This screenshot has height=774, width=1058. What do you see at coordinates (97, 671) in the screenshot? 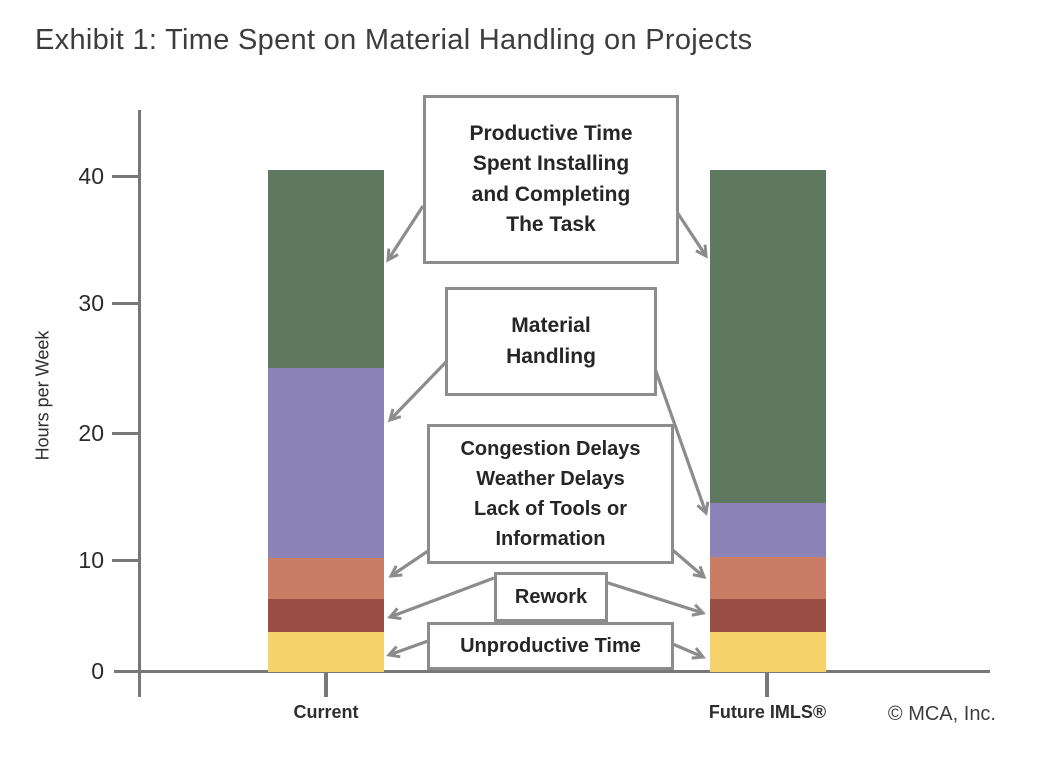
I see `y-tick-label-0: 0` at bounding box center [97, 671].